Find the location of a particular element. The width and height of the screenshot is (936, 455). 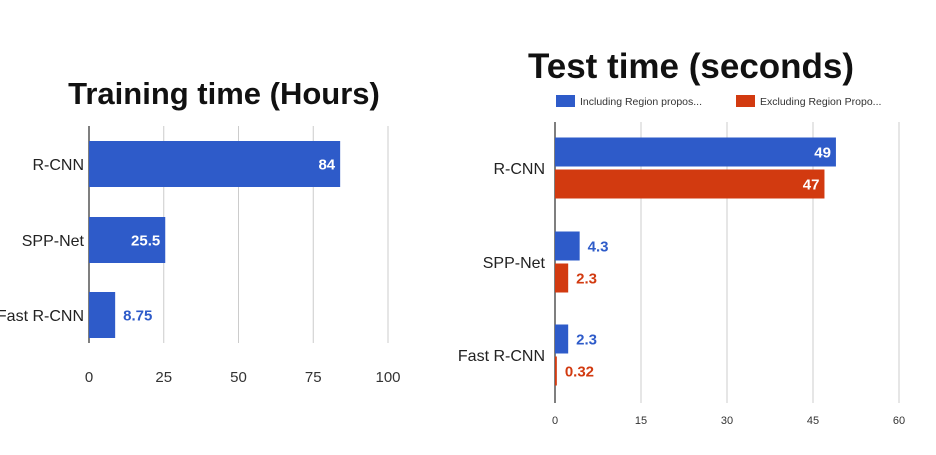

tick-labels: 0 15 30 45 60 is located at coordinates (728, 421).